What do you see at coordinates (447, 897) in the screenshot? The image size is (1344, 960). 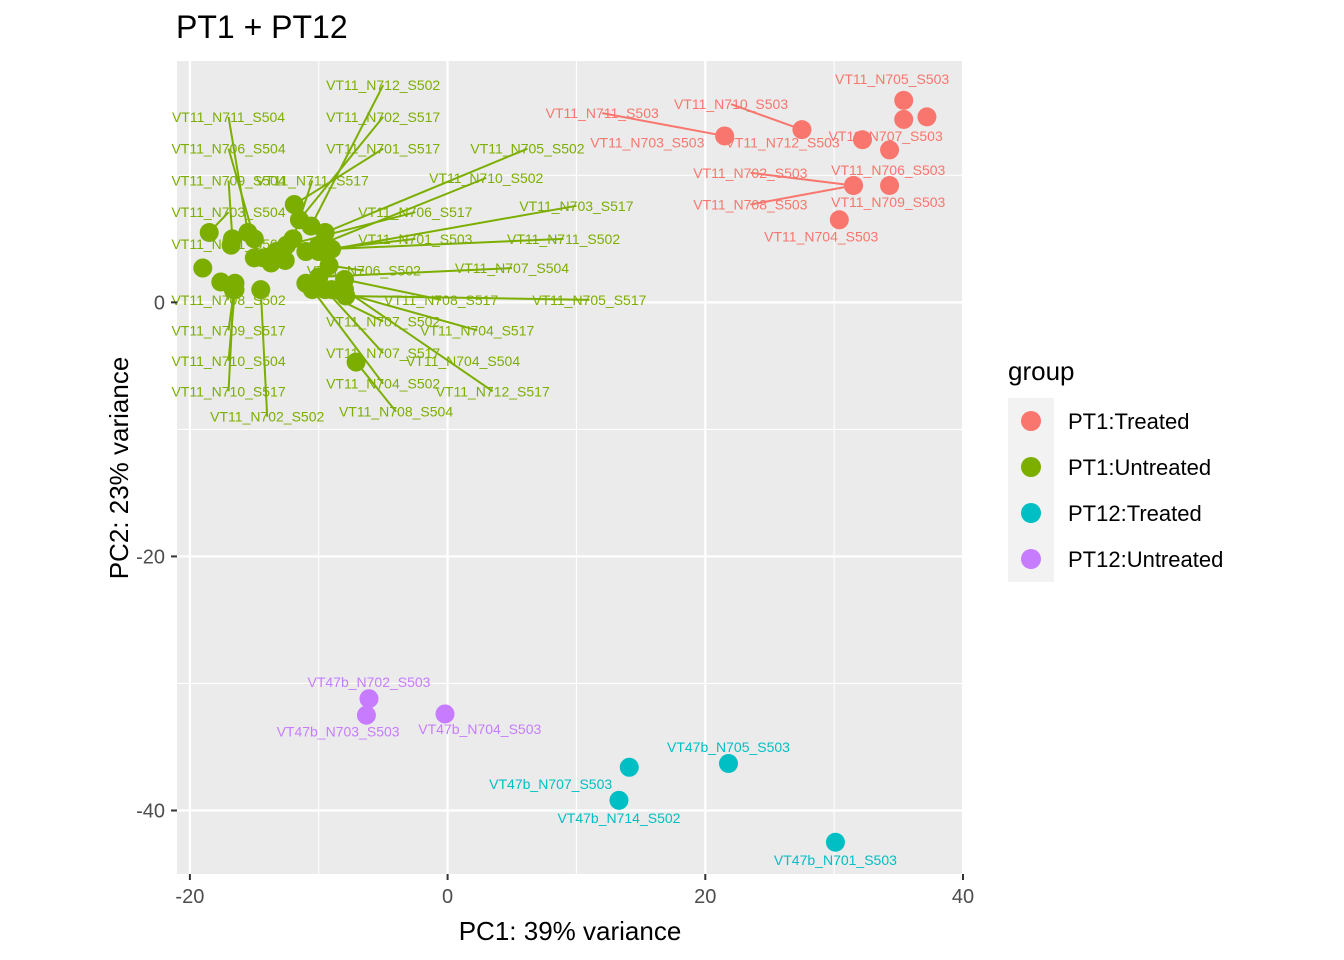 I see `x-tick-label: 0` at bounding box center [447, 897].